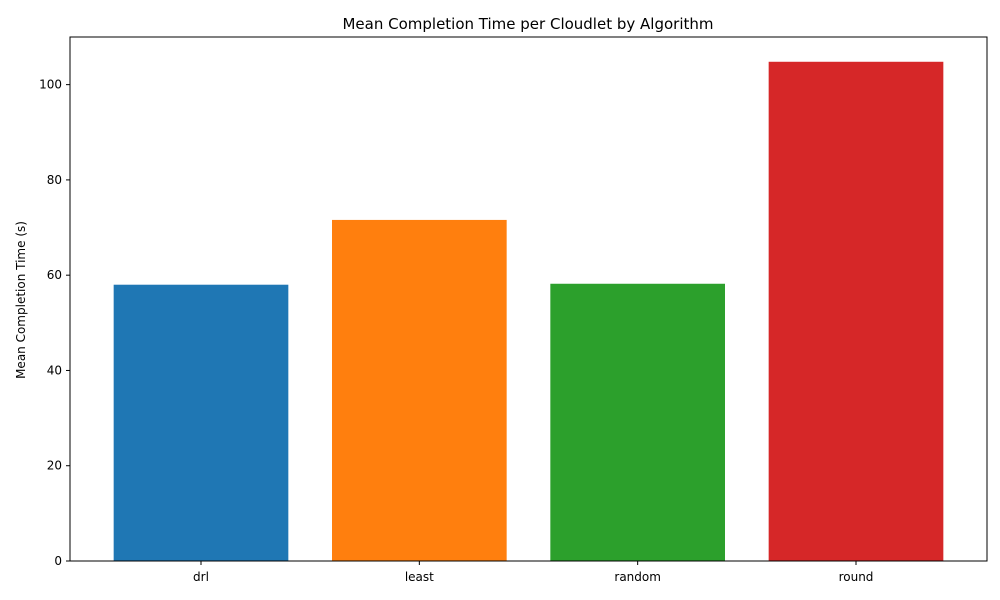 The height and width of the screenshot is (600, 1000). I want to click on x-tick-label-drl: drl, so click(201, 577).